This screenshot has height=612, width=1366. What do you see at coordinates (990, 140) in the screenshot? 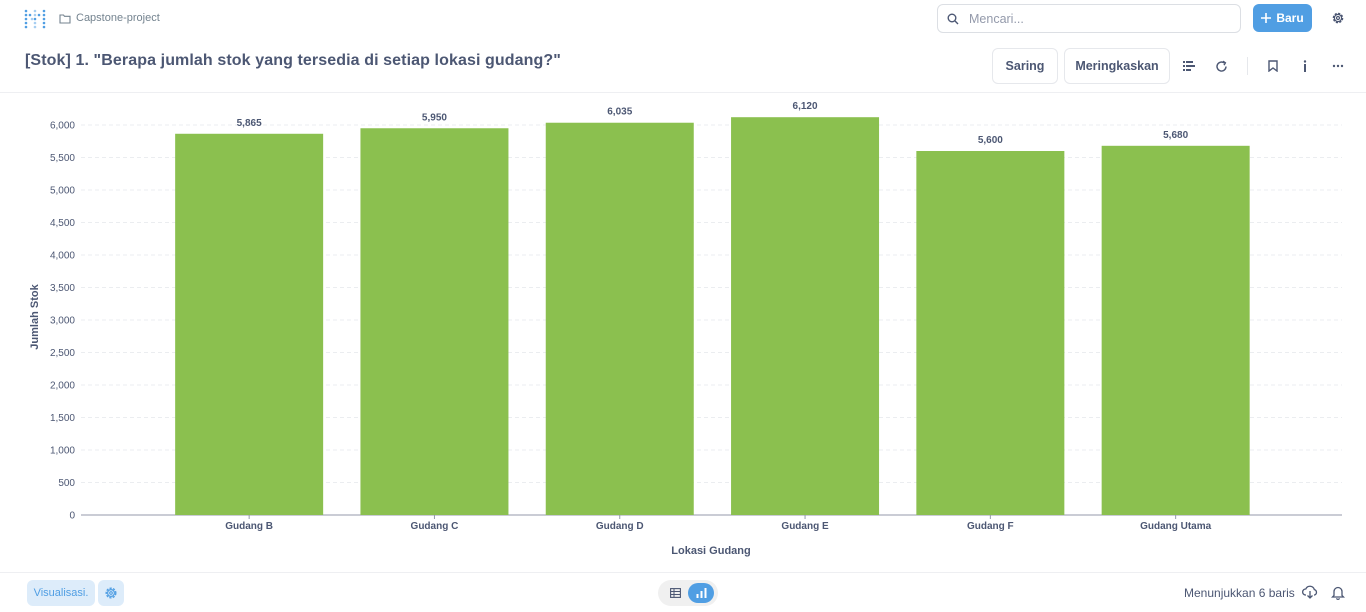
I see `data-label: 5,600` at bounding box center [990, 140].